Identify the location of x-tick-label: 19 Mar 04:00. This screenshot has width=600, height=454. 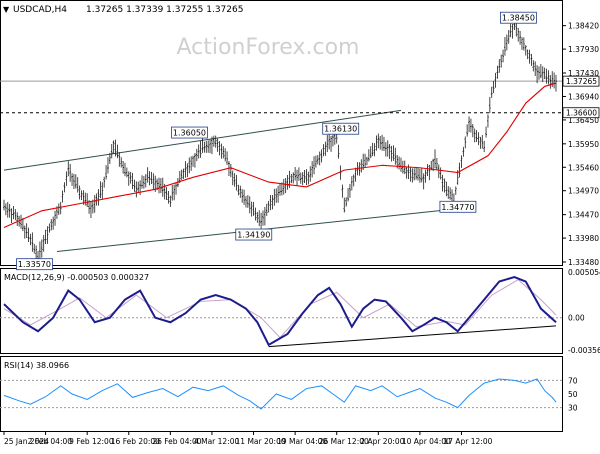
(302, 441).